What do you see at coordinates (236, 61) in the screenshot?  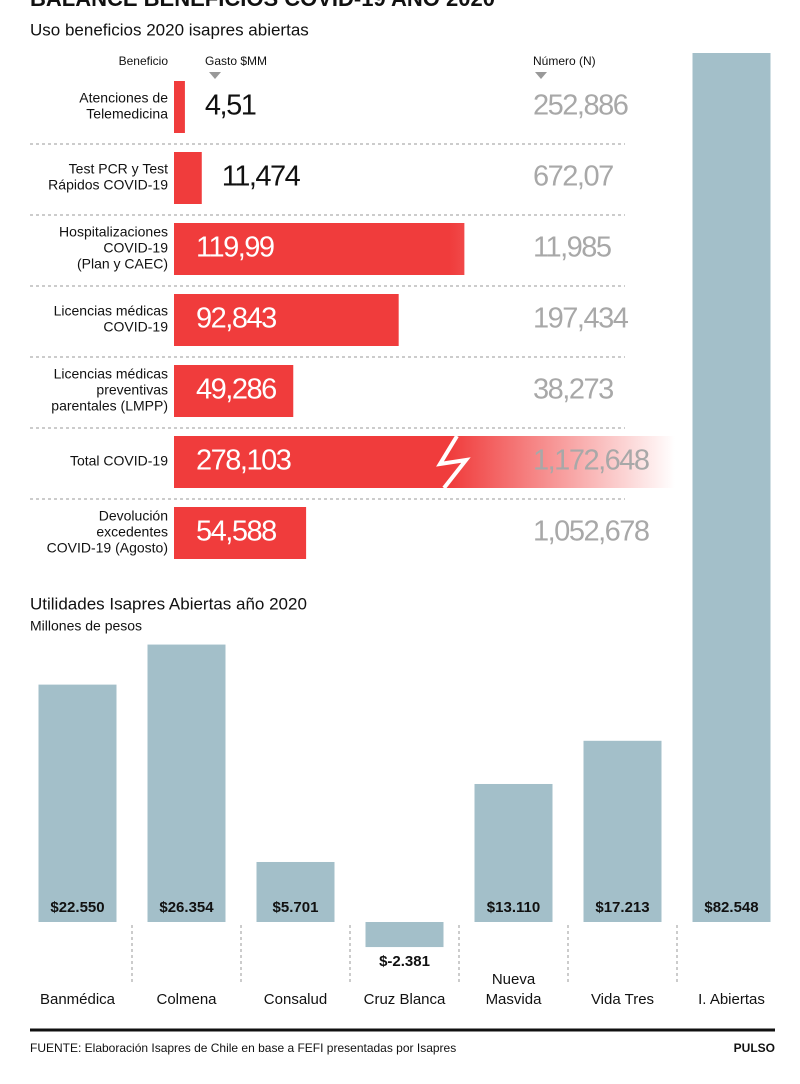 I see `column-label: Gasto $MM` at bounding box center [236, 61].